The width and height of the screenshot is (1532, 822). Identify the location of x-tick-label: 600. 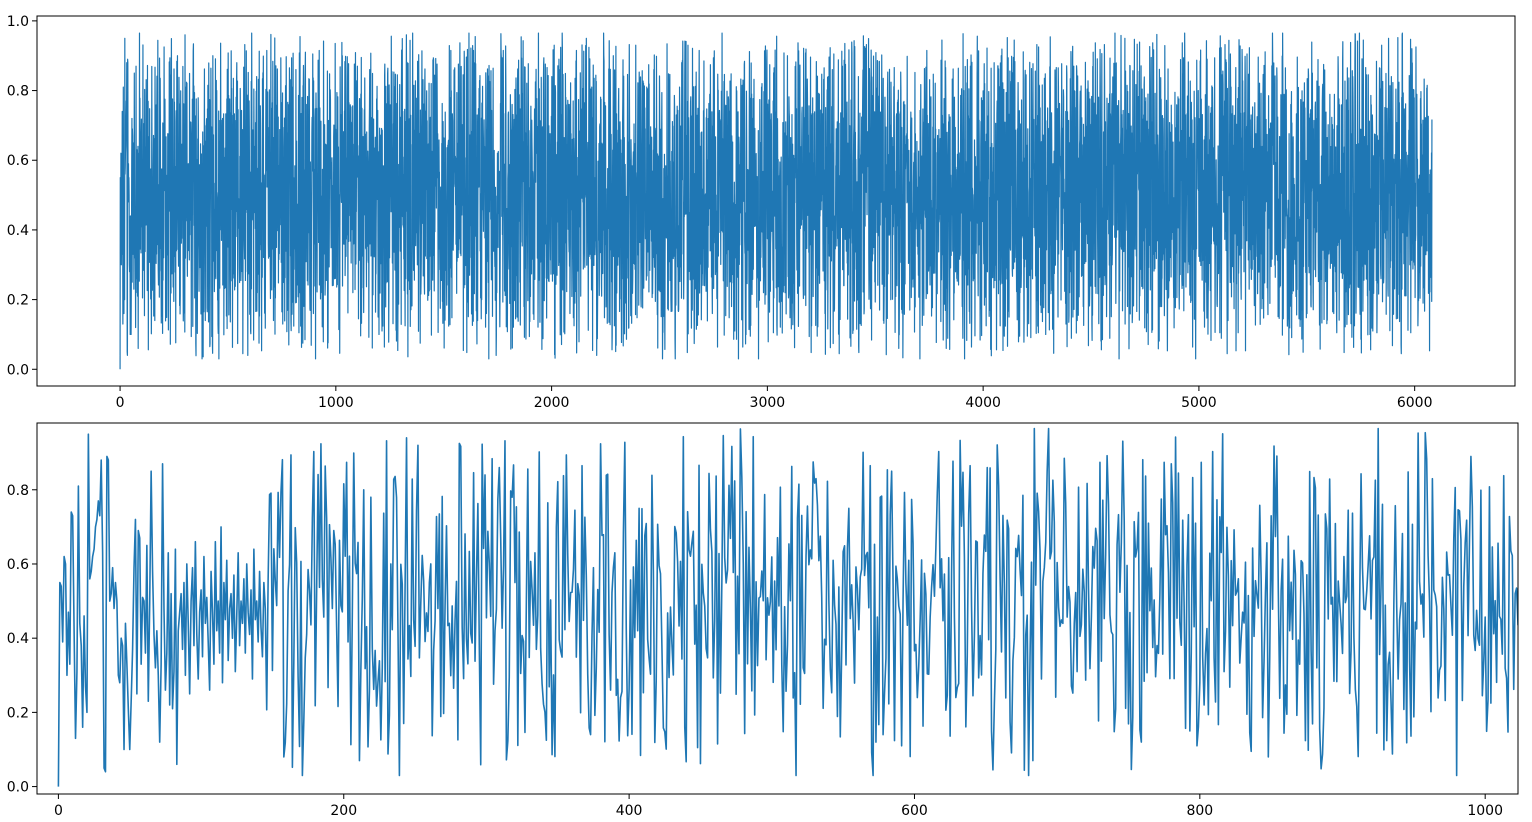
(914, 811).